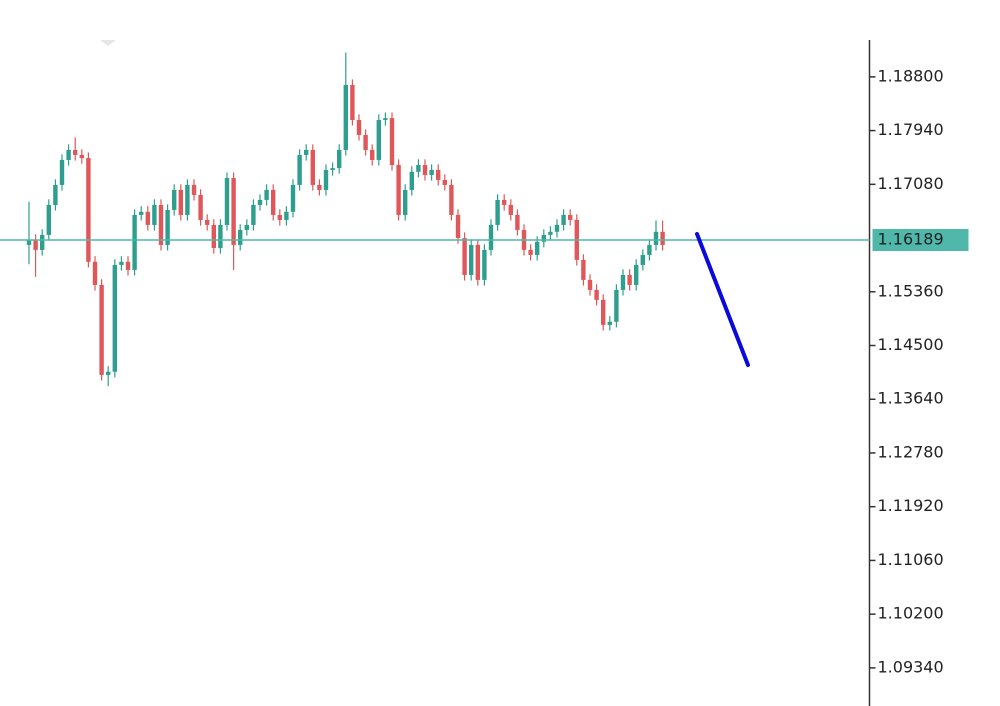  What do you see at coordinates (911, 183) in the screenshot?
I see `y-tick-label: 1.17080` at bounding box center [911, 183].